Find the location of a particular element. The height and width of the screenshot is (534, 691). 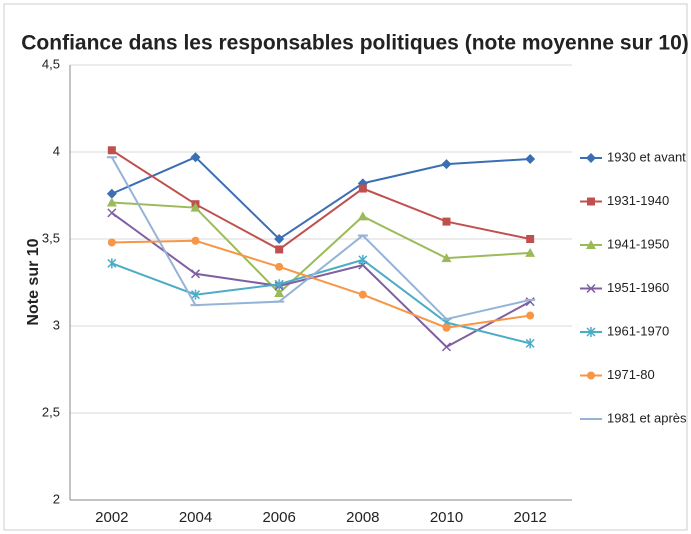

y-tick-label: 3,5 is located at coordinates (51, 237).